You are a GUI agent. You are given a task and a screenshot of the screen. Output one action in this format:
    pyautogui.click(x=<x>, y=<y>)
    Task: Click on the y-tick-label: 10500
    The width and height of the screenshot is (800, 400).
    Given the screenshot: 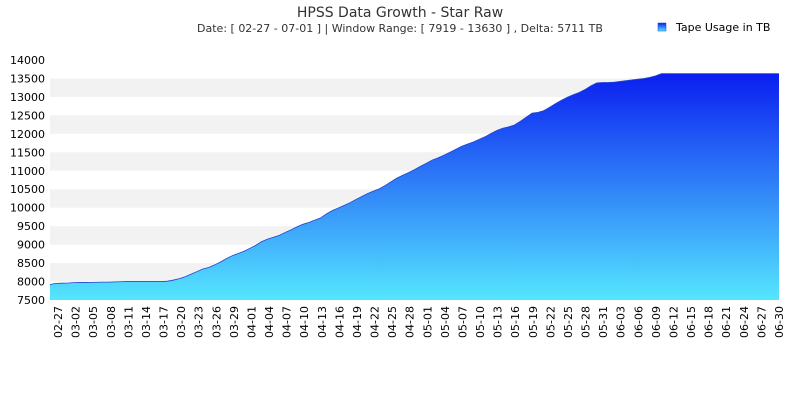 What is the action you would take?
    pyautogui.click(x=27, y=189)
    